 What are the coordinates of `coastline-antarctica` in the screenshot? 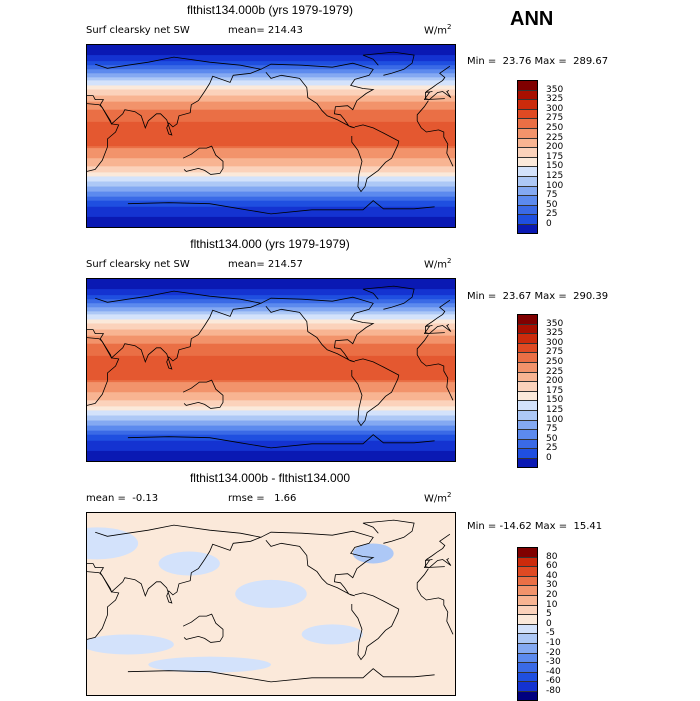 It's located at (281, 441).